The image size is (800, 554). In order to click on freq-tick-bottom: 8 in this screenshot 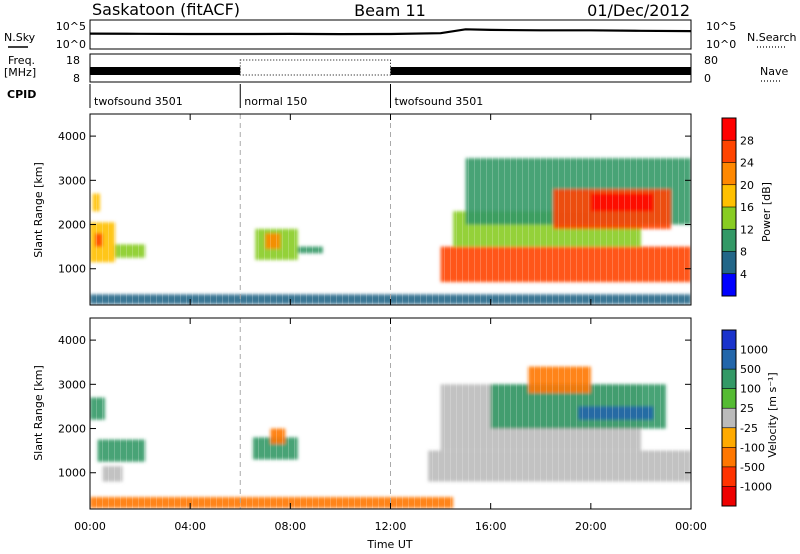, I will do `click(76, 78)`.